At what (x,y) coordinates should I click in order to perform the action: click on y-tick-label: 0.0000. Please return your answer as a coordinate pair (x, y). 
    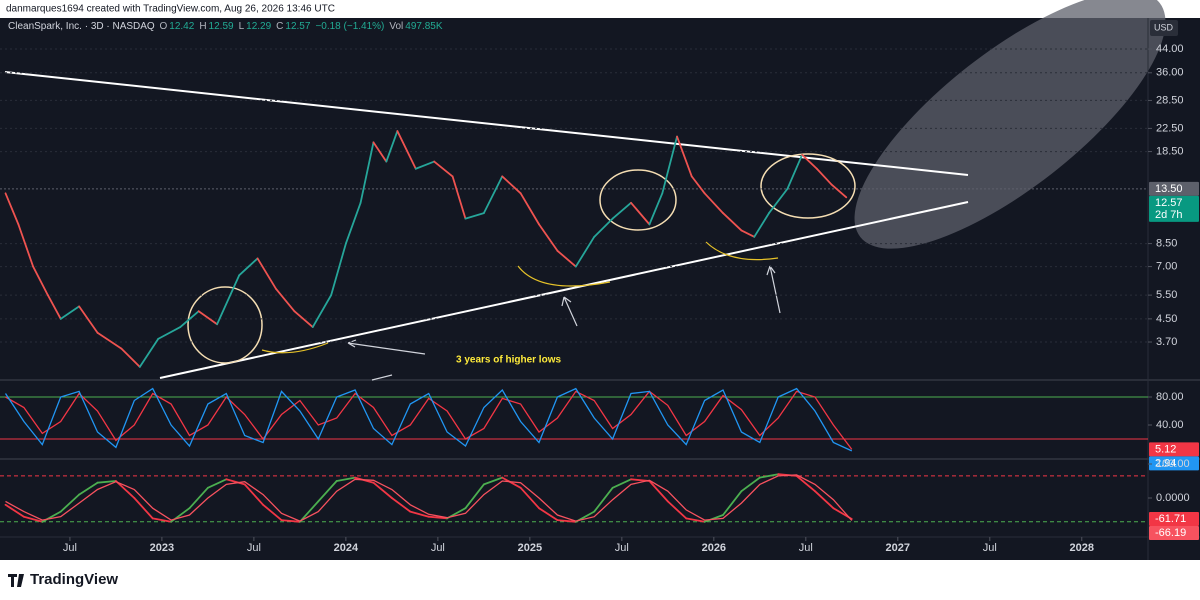
    Looking at the image, I should click on (1173, 498).